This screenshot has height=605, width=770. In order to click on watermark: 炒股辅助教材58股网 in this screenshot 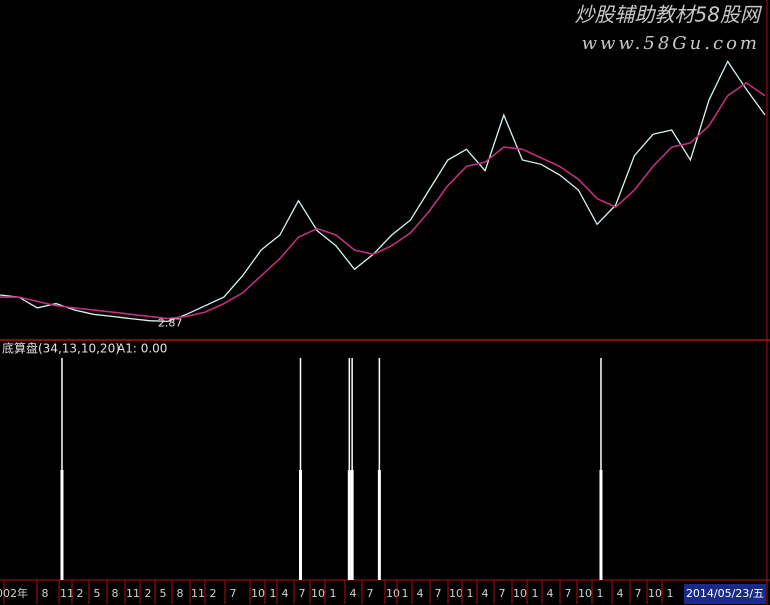, I will do `click(669, 15)`.